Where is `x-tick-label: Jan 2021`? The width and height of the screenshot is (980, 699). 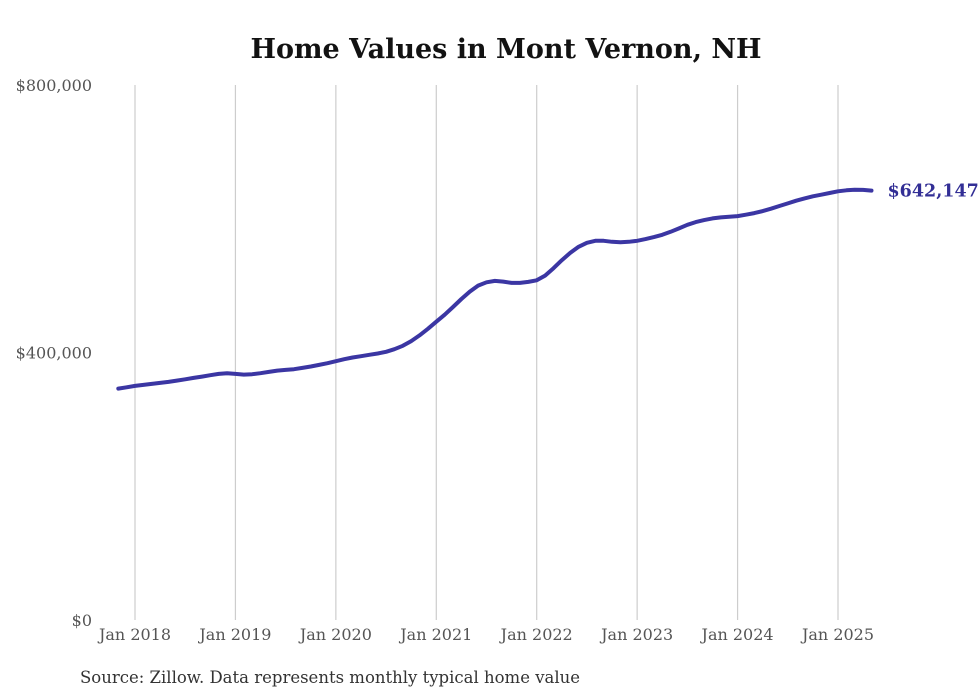
x-tick-label: Jan 2021 is located at coordinates (435, 634).